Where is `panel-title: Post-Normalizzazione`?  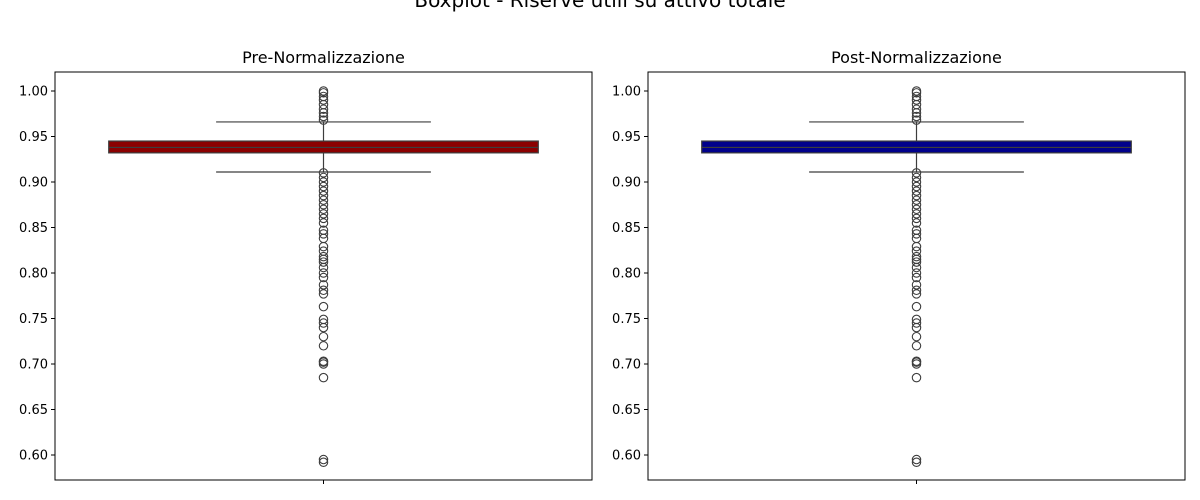 panel-title: Post-Normalizzazione is located at coordinates (916, 57).